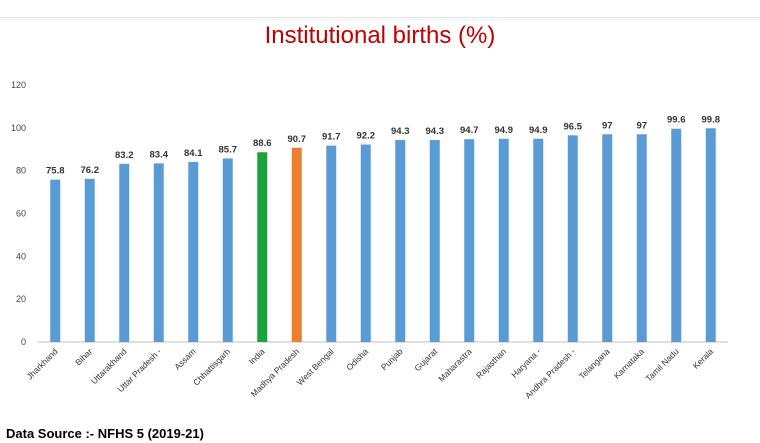 The width and height of the screenshot is (760, 443). Describe the element at coordinates (297, 139) in the screenshot. I see `data-label: 90.7` at that location.